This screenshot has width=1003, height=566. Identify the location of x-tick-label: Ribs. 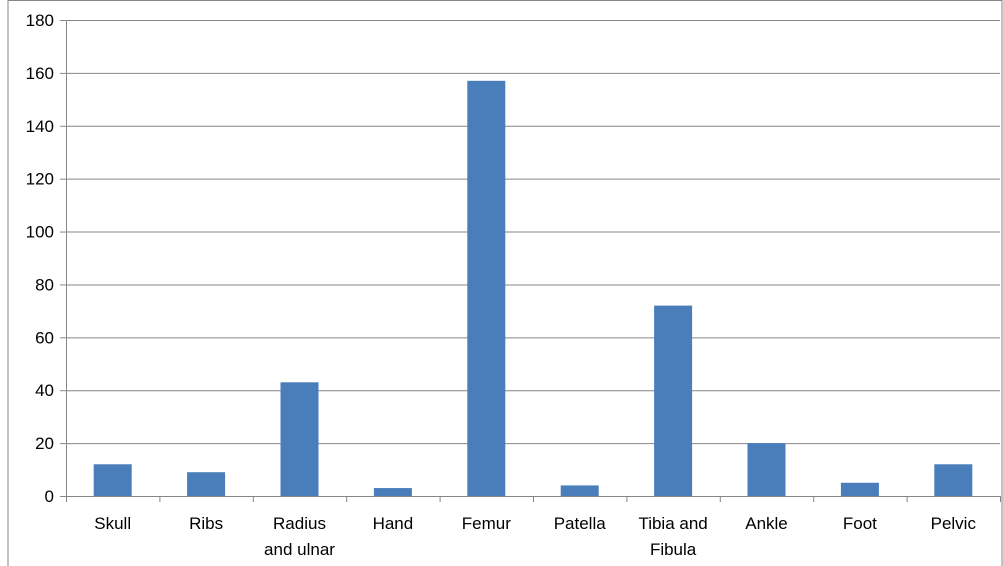
(206, 523).